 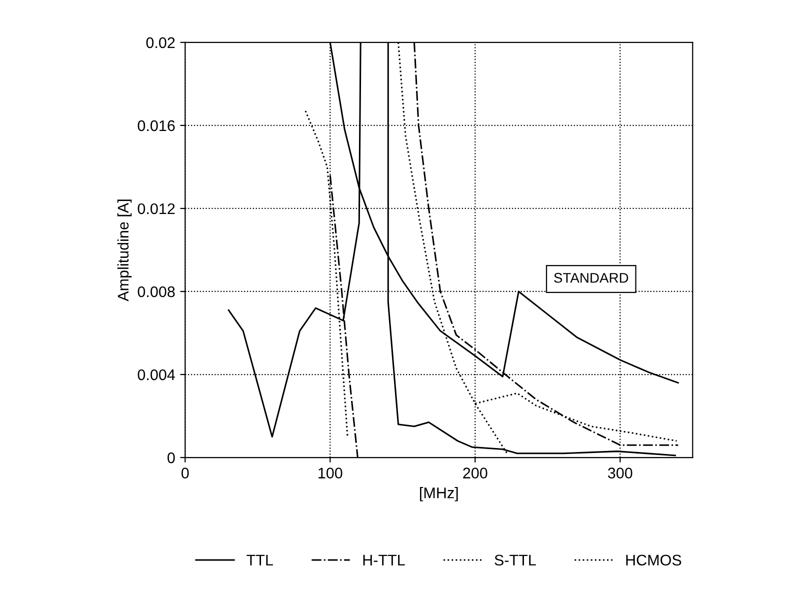 What do you see at coordinates (171, 458) in the screenshot?
I see `y-tick-label: 0` at bounding box center [171, 458].